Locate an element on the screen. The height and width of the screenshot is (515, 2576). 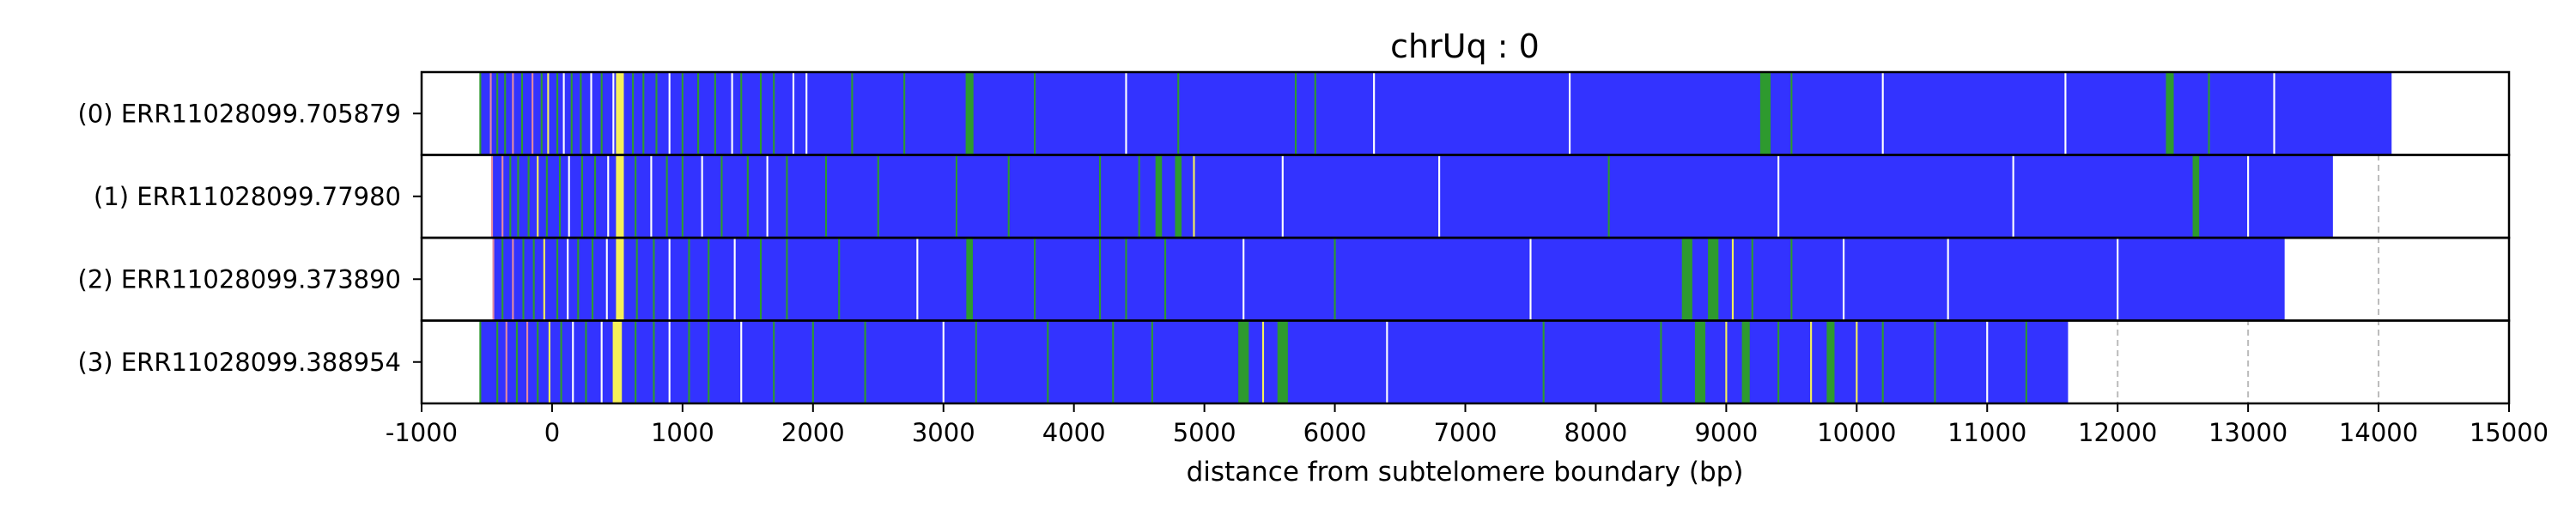
x-tick-label: 3000 is located at coordinates (943, 432).